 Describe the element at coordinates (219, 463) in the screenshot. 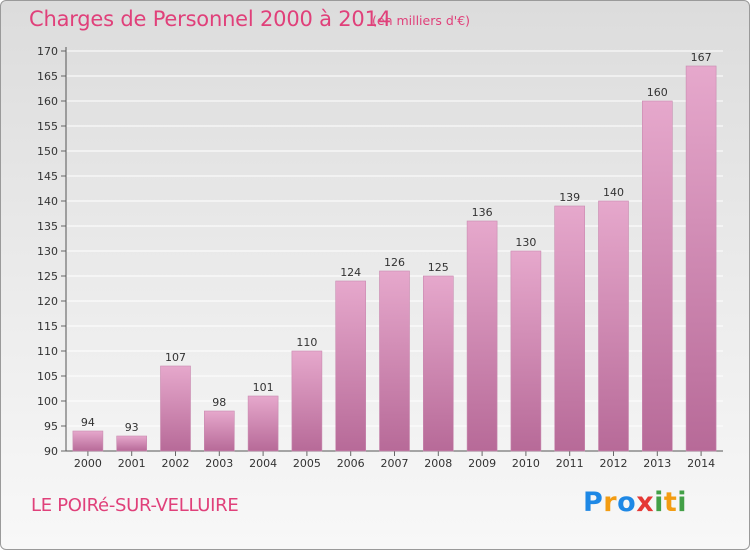

I see `x-tick-label: 2003` at that location.